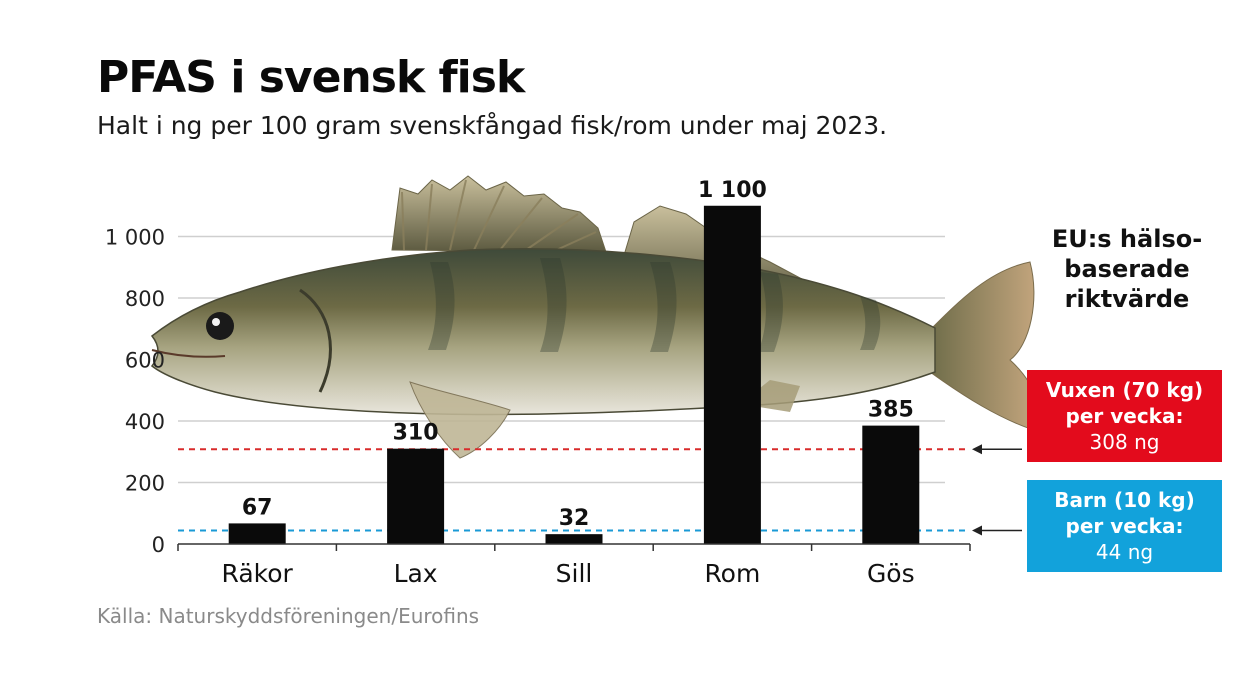 The image size is (1253, 700). Describe the element at coordinates (600, 490) in the screenshot. I see `reference-lines` at that location.